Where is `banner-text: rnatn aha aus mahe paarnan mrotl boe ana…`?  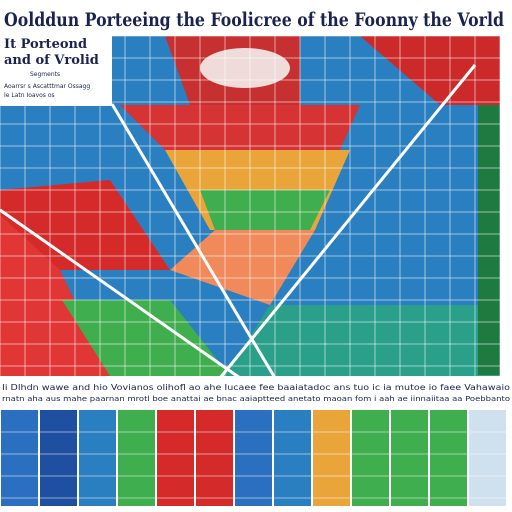 banner-text: rnatn aha aus mahe paarnan mrotl boe ana… is located at coordinates (256, 399).